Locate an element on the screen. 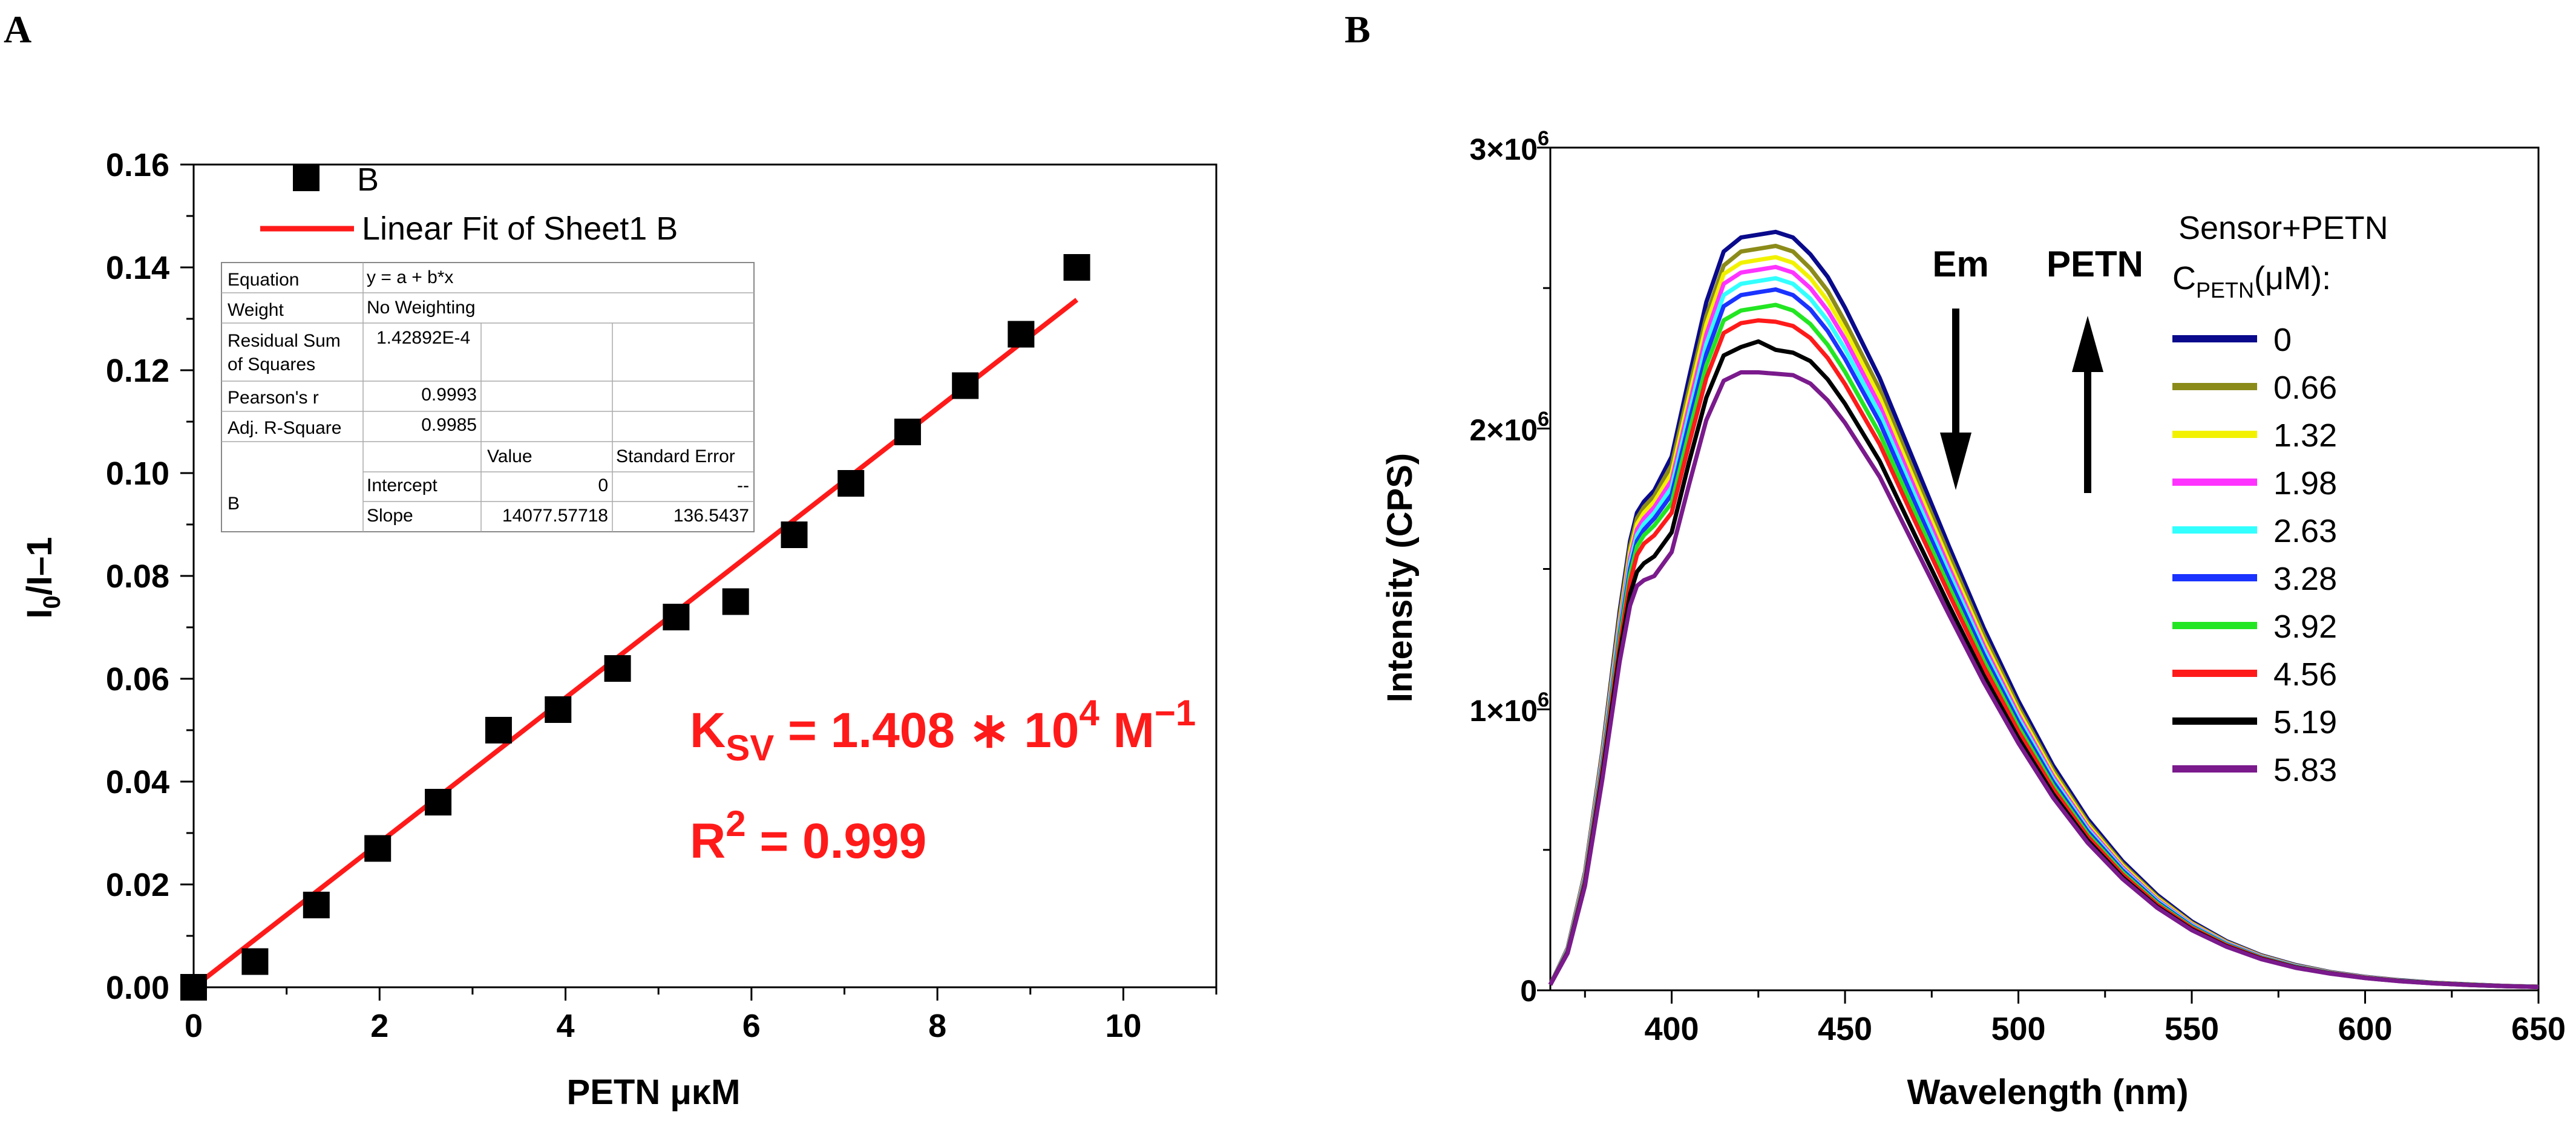 This screenshot has height=1124, width=2576. em-arrow-label: Em is located at coordinates (1960, 264).